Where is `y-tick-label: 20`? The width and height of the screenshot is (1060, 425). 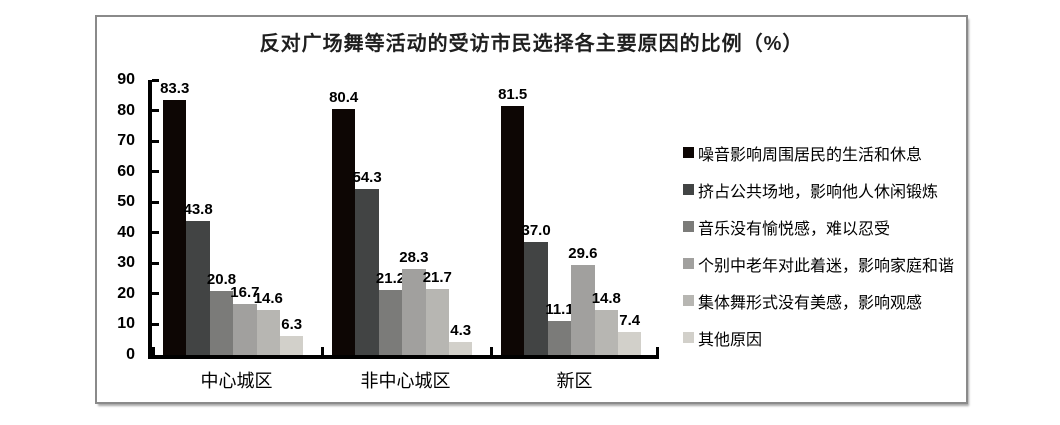 y-tick-label: 20 is located at coordinates (126, 293).